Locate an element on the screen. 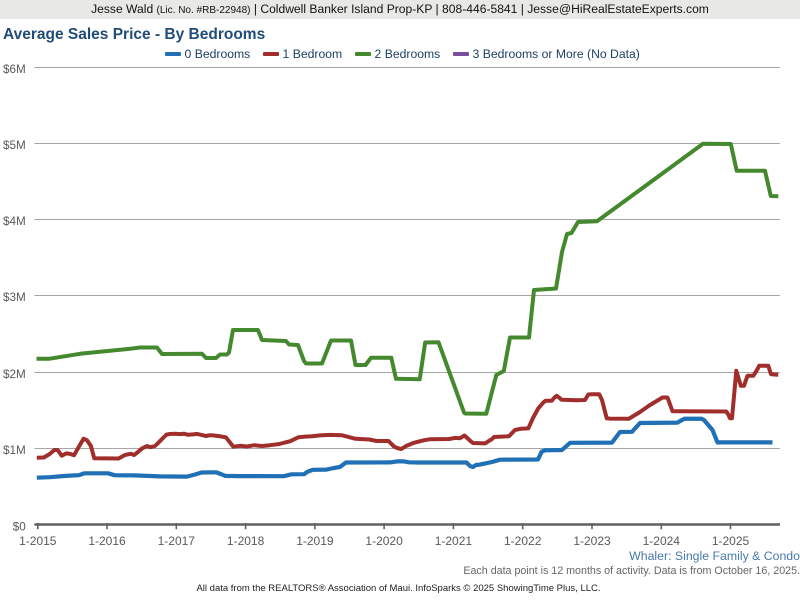 The width and height of the screenshot is (800, 600). svg-text: $2M is located at coordinates (14, 374).